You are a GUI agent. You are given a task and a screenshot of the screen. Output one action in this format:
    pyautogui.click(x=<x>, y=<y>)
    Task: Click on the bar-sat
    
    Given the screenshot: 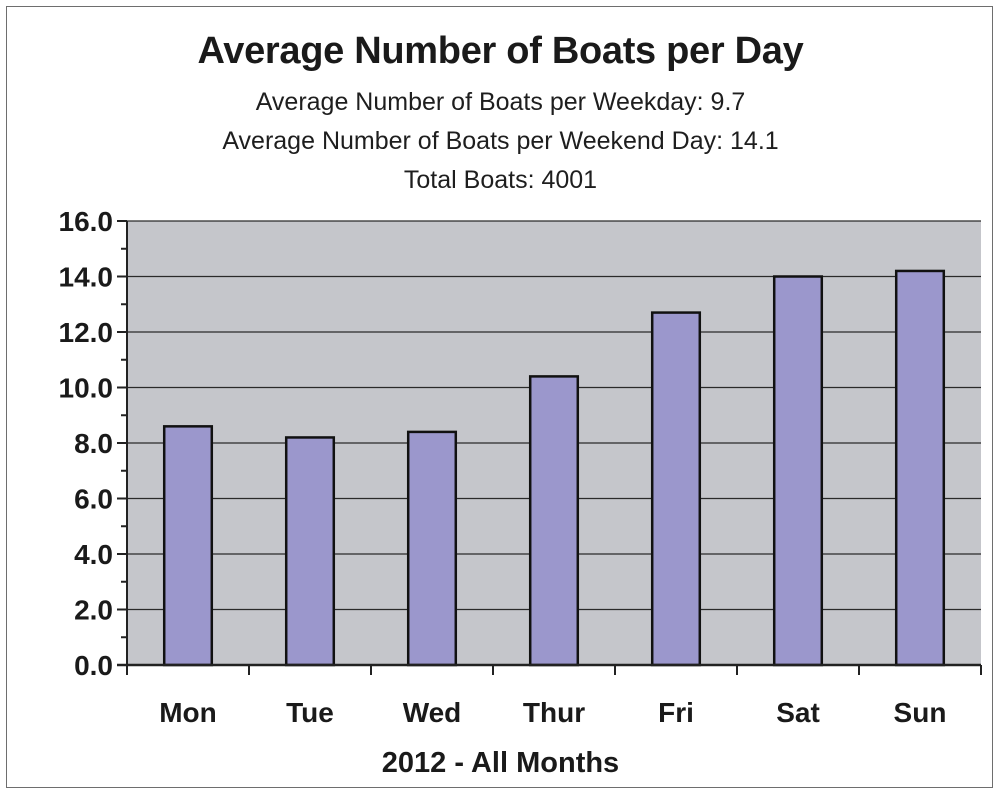 What is the action you would take?
    pyautogui.click(x=798, y=471)
    